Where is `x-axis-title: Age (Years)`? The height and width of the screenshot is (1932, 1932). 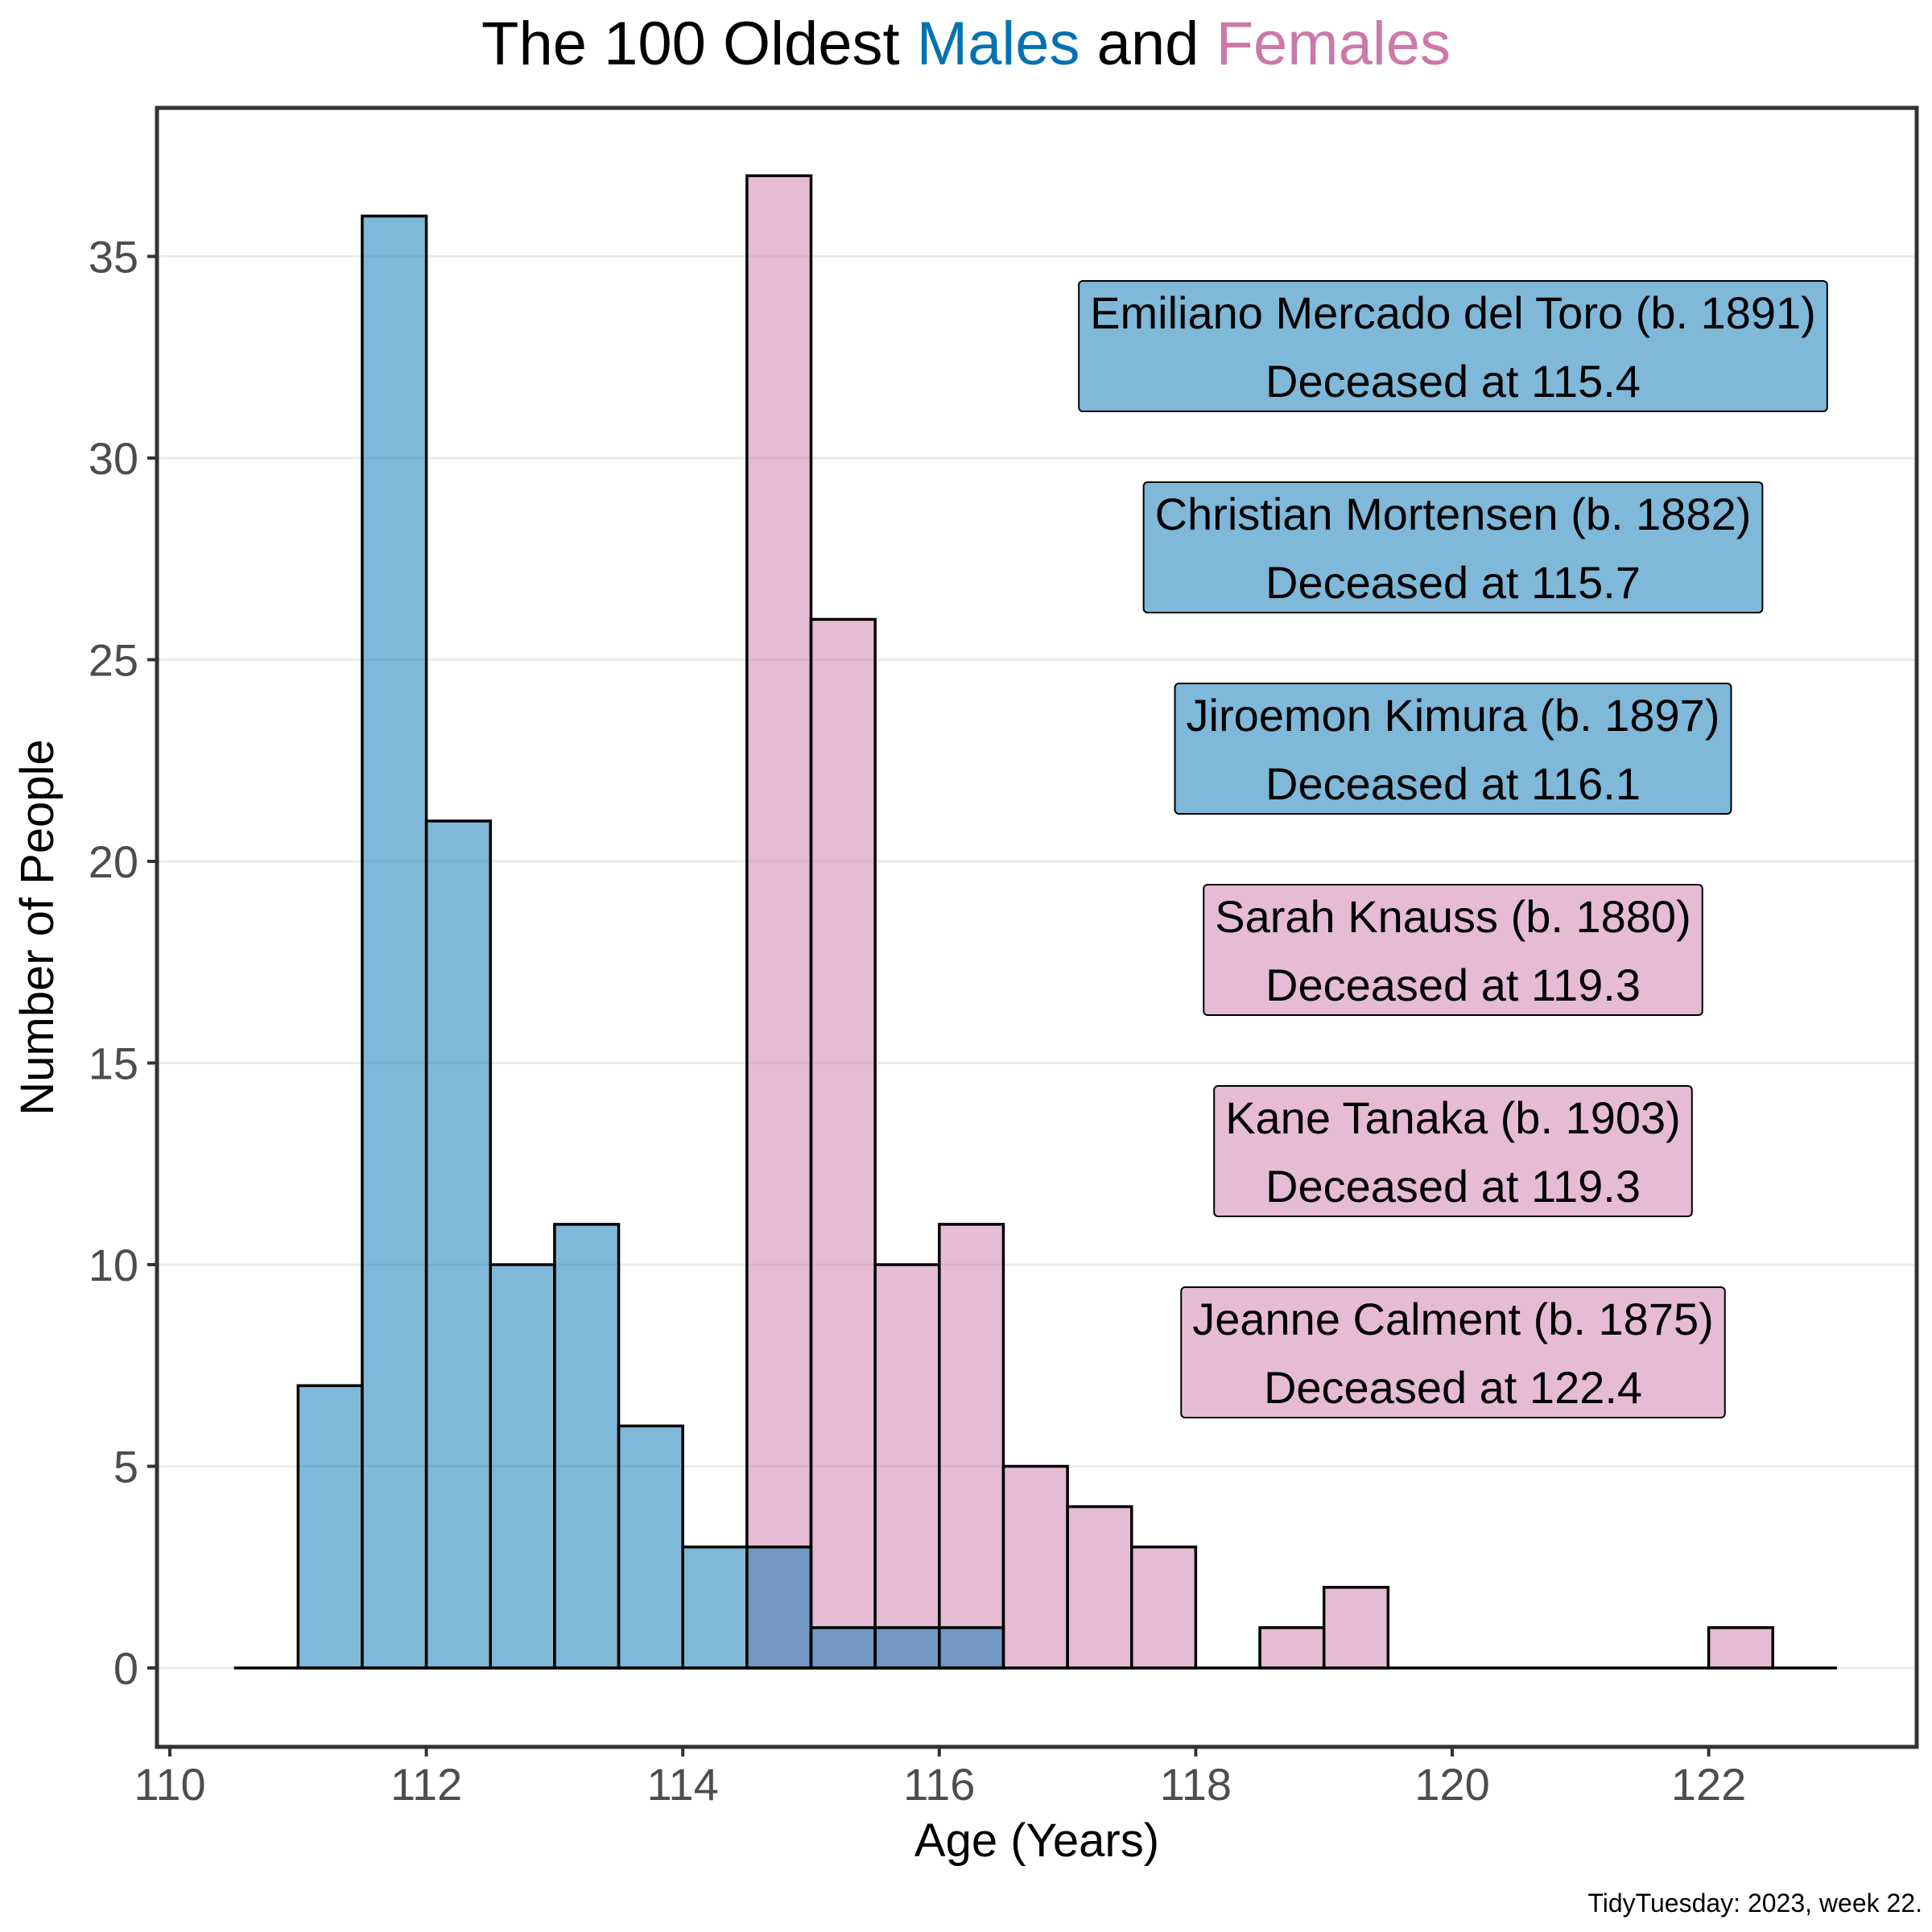
x-axis-title: Age (Years) is located at coordinates (1036, 1840).